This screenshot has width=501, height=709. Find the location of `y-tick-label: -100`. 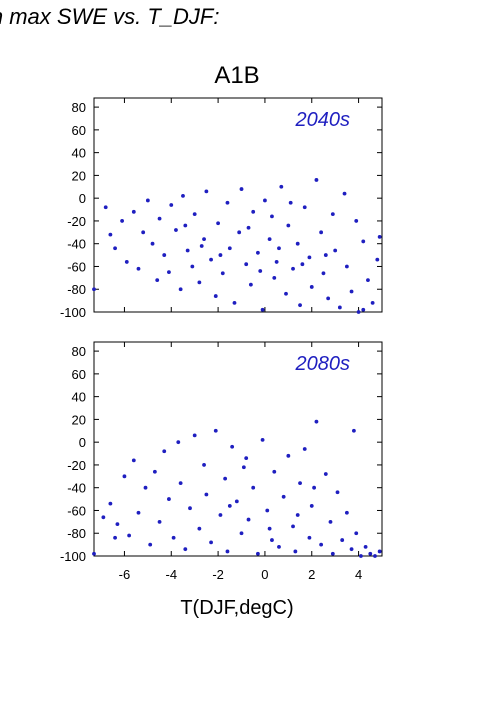

y-tick-label: -100 is located at coordinates (73, 312).